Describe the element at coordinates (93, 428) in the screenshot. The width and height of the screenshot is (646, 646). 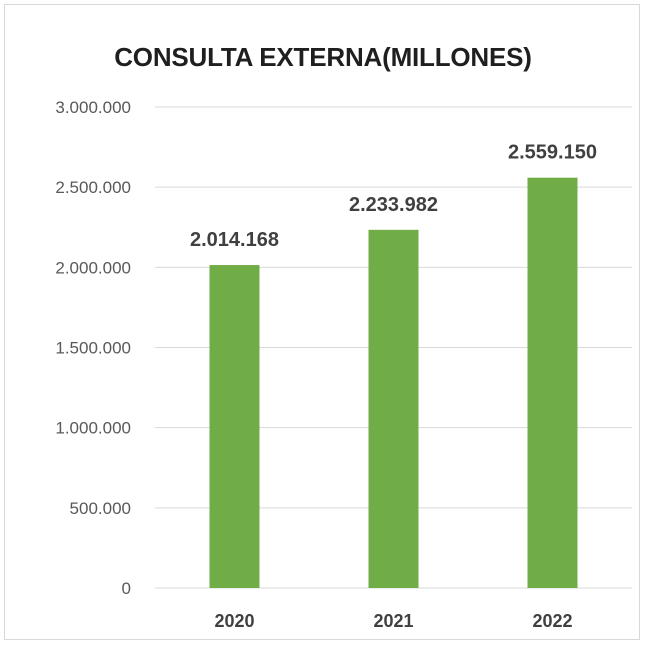
I see `y-tick-label: 1.000.000` at that location.